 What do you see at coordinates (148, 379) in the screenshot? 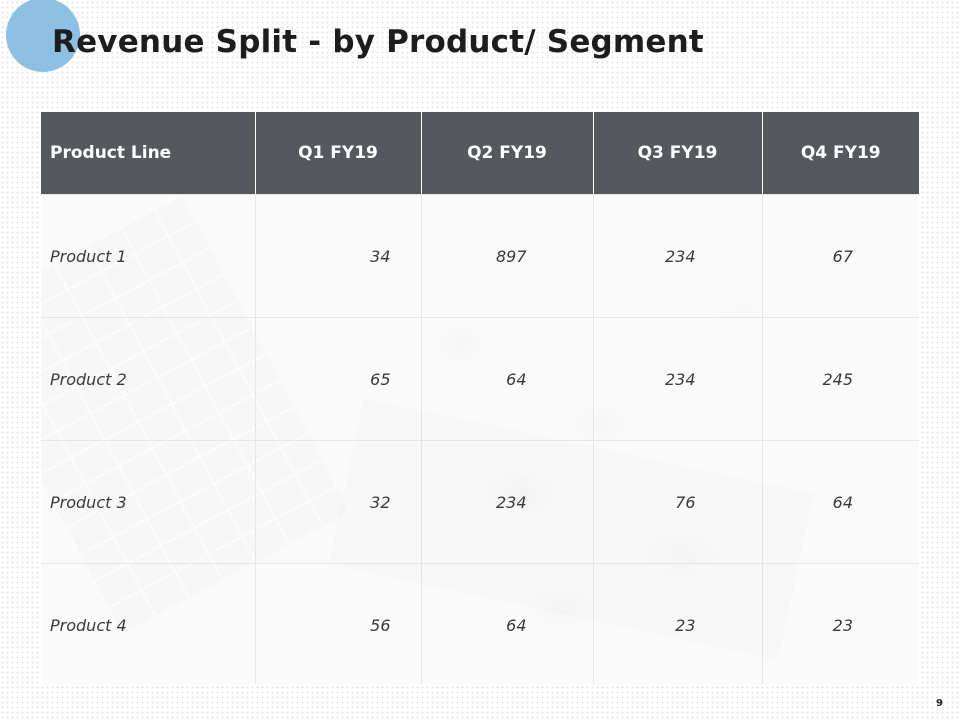
I see `row-label: Product 2` at bounding box center [148, 379].